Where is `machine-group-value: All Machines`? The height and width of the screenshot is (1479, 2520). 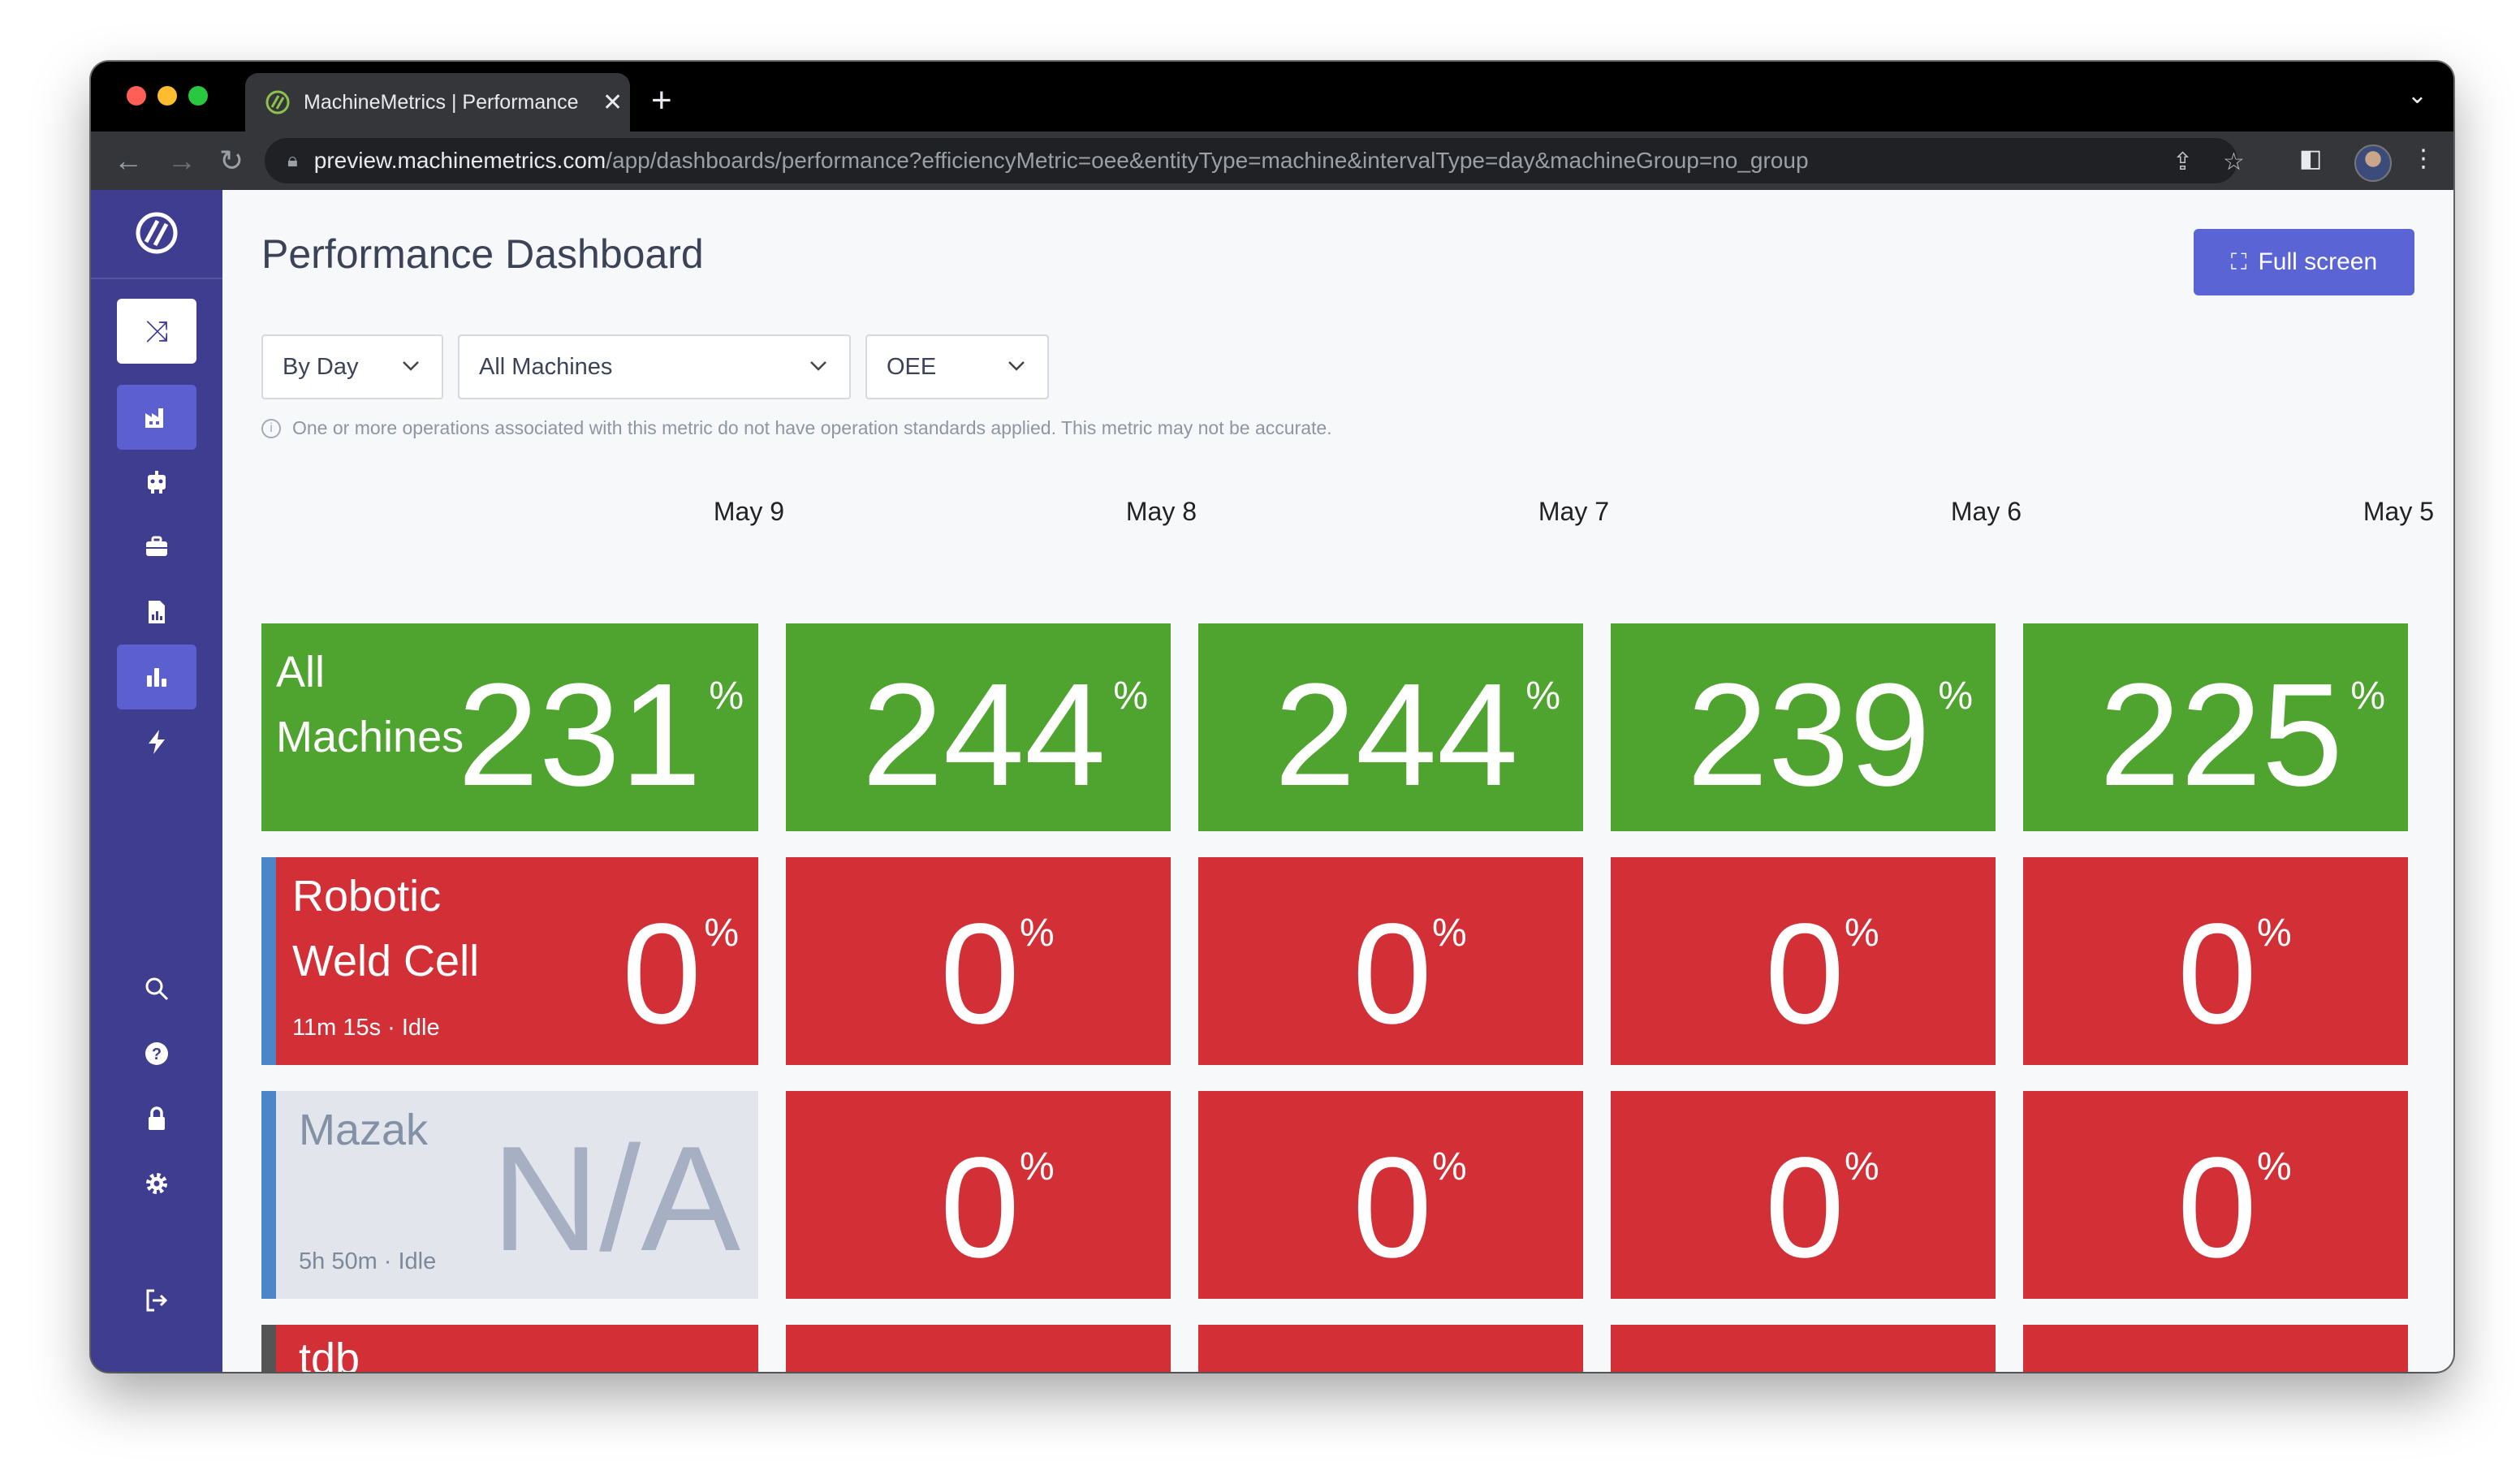 machine-group-value: All Machines is located at coordinates (546, 366).